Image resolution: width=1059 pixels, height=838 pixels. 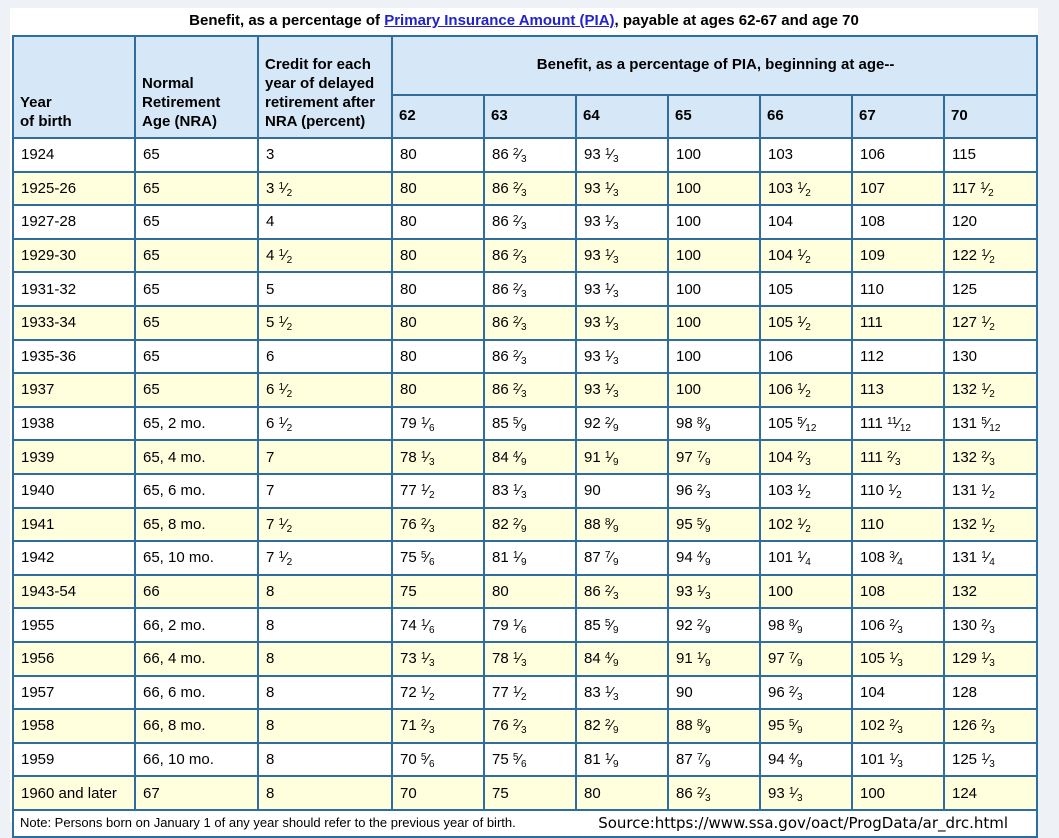 I want to click on nra-cell: 66, 2 mo., so click(x=196, y=625).